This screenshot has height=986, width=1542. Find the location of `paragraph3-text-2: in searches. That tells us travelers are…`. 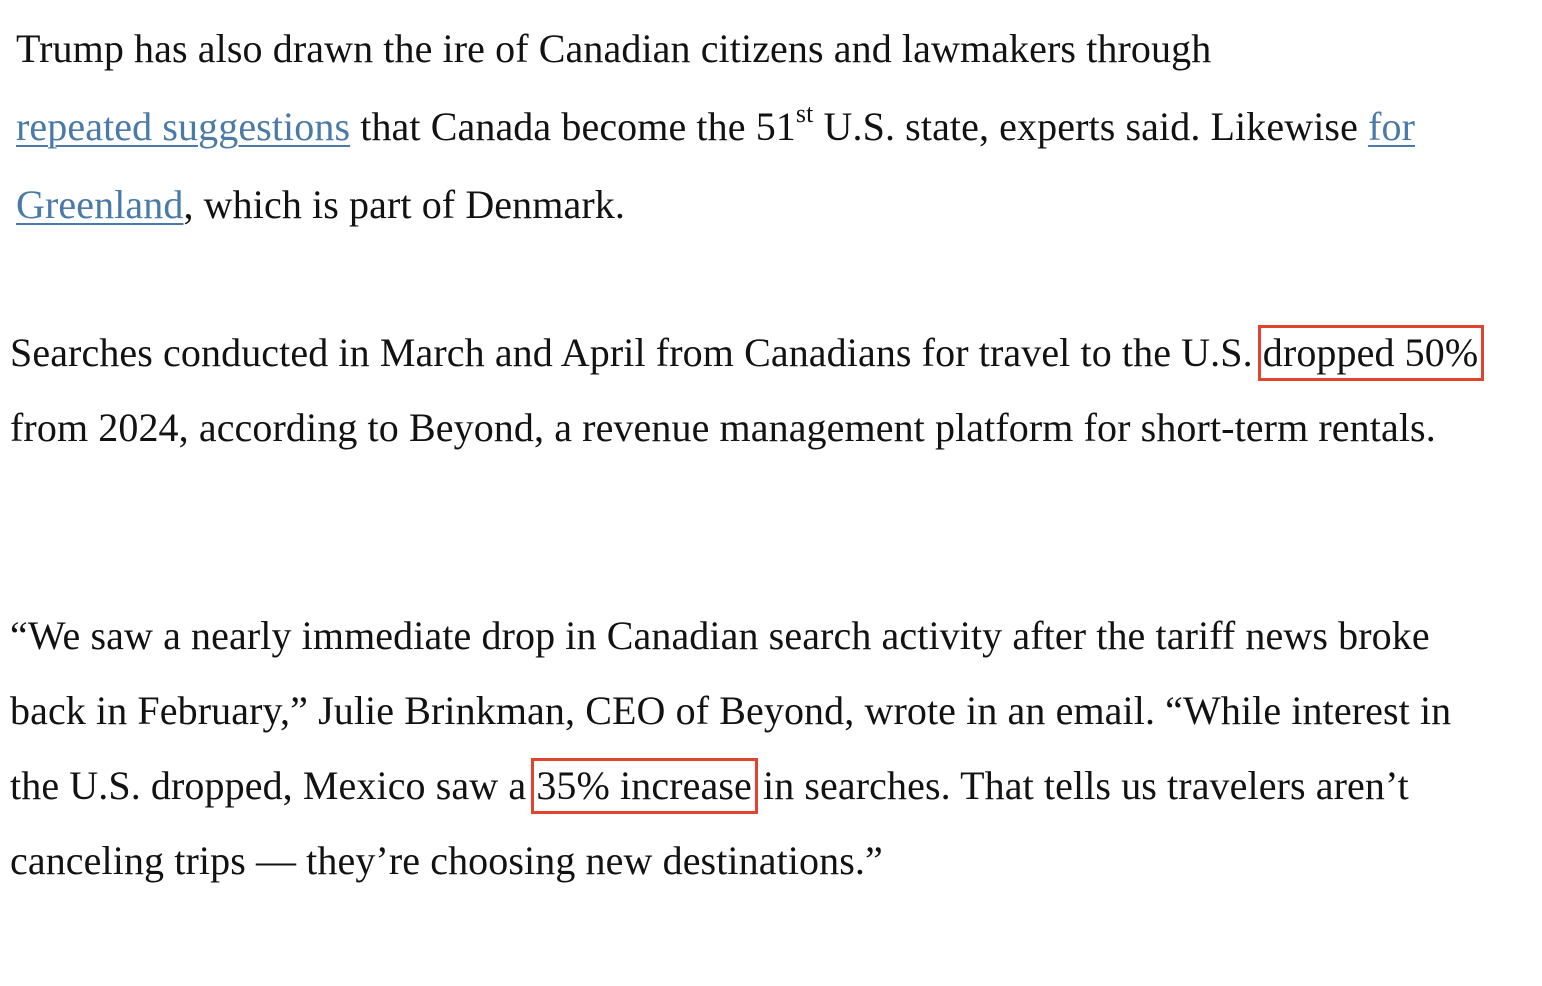

paragraph3-text-2: in searches. That tells us travelers are… is located at coordinates (709, 823).